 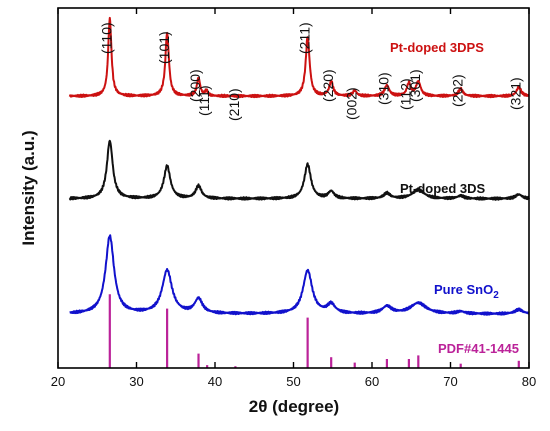 What do you see at coordinates (372, 381) in the screenshot?
I see `x-tick-label: 60` at bounding box center [372, 381].